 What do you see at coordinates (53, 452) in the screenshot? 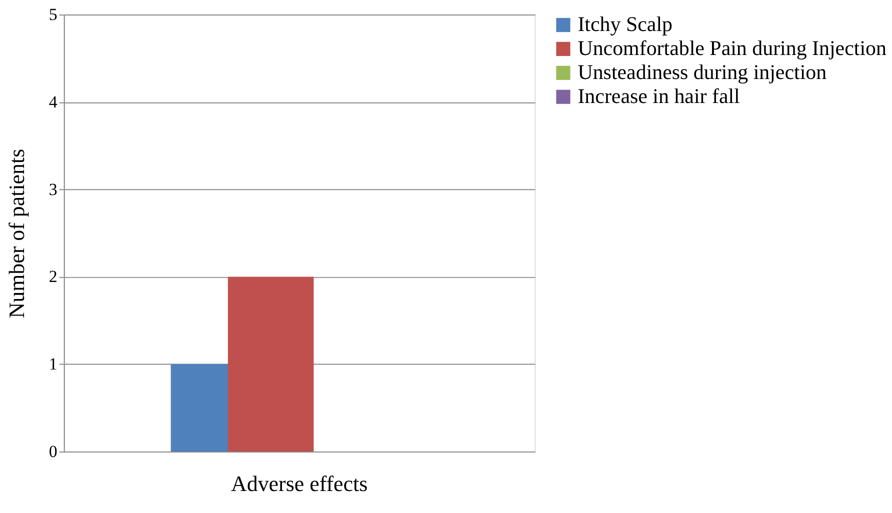
I see `y-tick-label: 0` at bounding box center [53, 452].